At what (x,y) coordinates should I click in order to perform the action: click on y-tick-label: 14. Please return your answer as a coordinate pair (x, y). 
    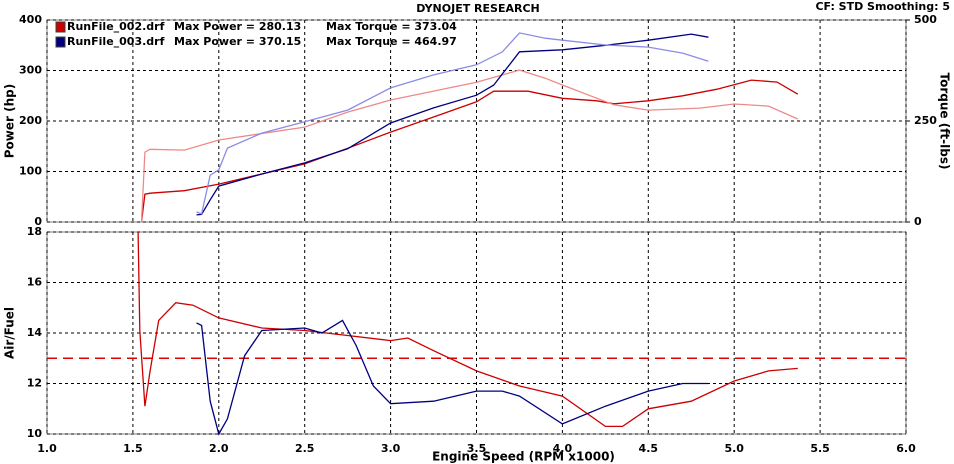
    Looking at the image, I should click on (35, 332).